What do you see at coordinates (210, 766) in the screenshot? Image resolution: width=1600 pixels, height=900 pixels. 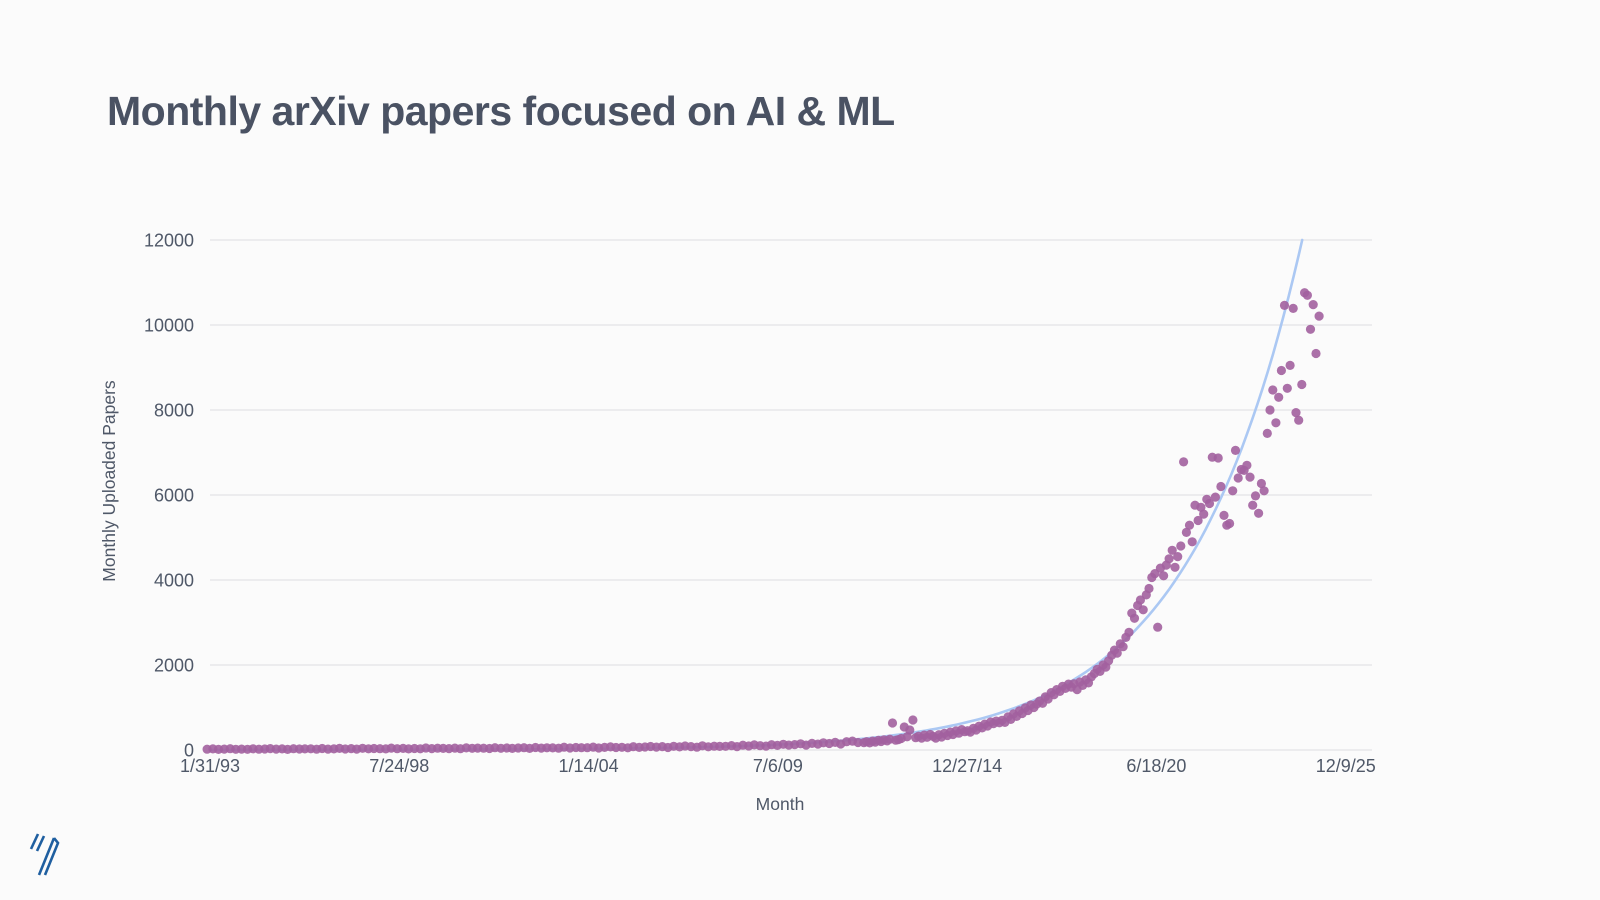 I see `x-tick-label: 1/31/93` at bounding box center [210, 766].